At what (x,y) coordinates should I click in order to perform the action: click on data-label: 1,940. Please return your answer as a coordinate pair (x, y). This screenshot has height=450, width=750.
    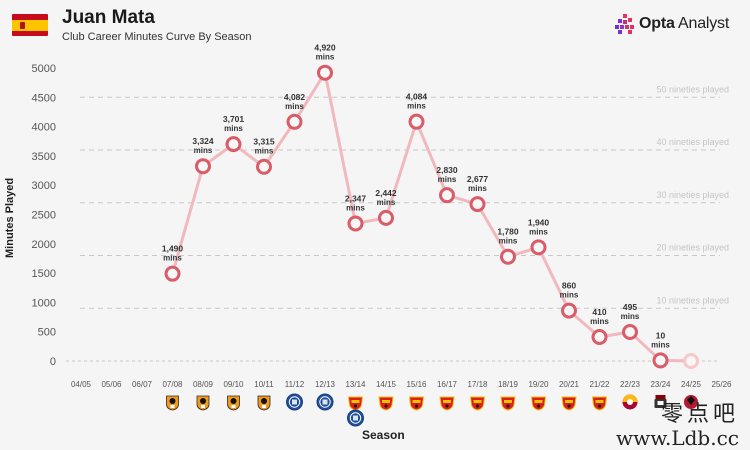
    Looking at the image, I should click on (539, 222).